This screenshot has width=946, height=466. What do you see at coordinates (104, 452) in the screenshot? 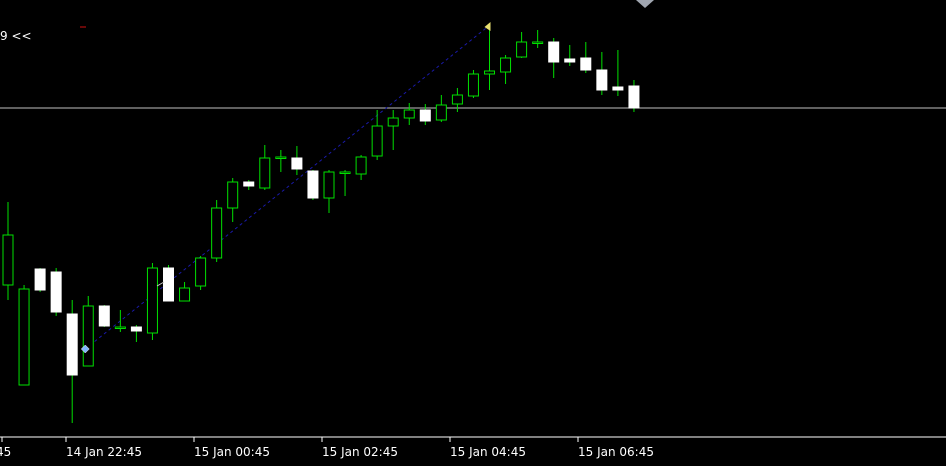
I see `time-tick-label: 14 Jan 22:45` at bounding box center [104, 452].